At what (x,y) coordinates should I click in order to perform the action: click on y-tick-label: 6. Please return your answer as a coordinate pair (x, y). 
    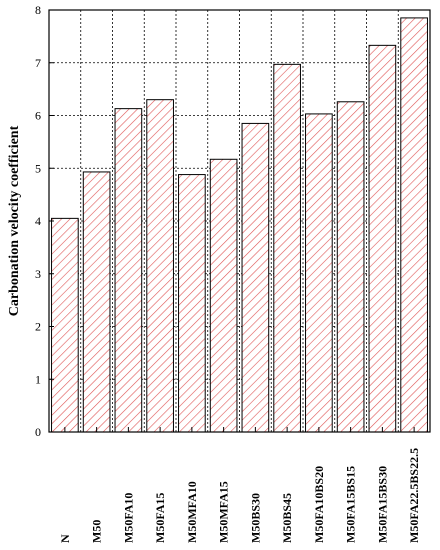
    Looking at the image, I should click on (38, 116).